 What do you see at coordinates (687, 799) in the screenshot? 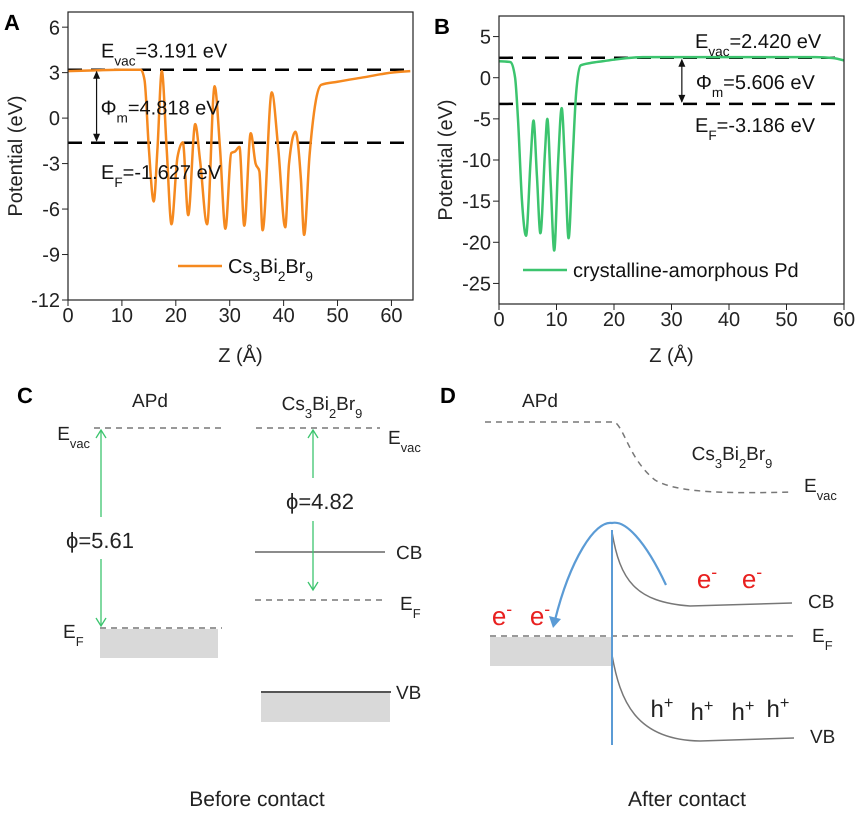
I see `text: After contact` at bounding box center [687, 799].